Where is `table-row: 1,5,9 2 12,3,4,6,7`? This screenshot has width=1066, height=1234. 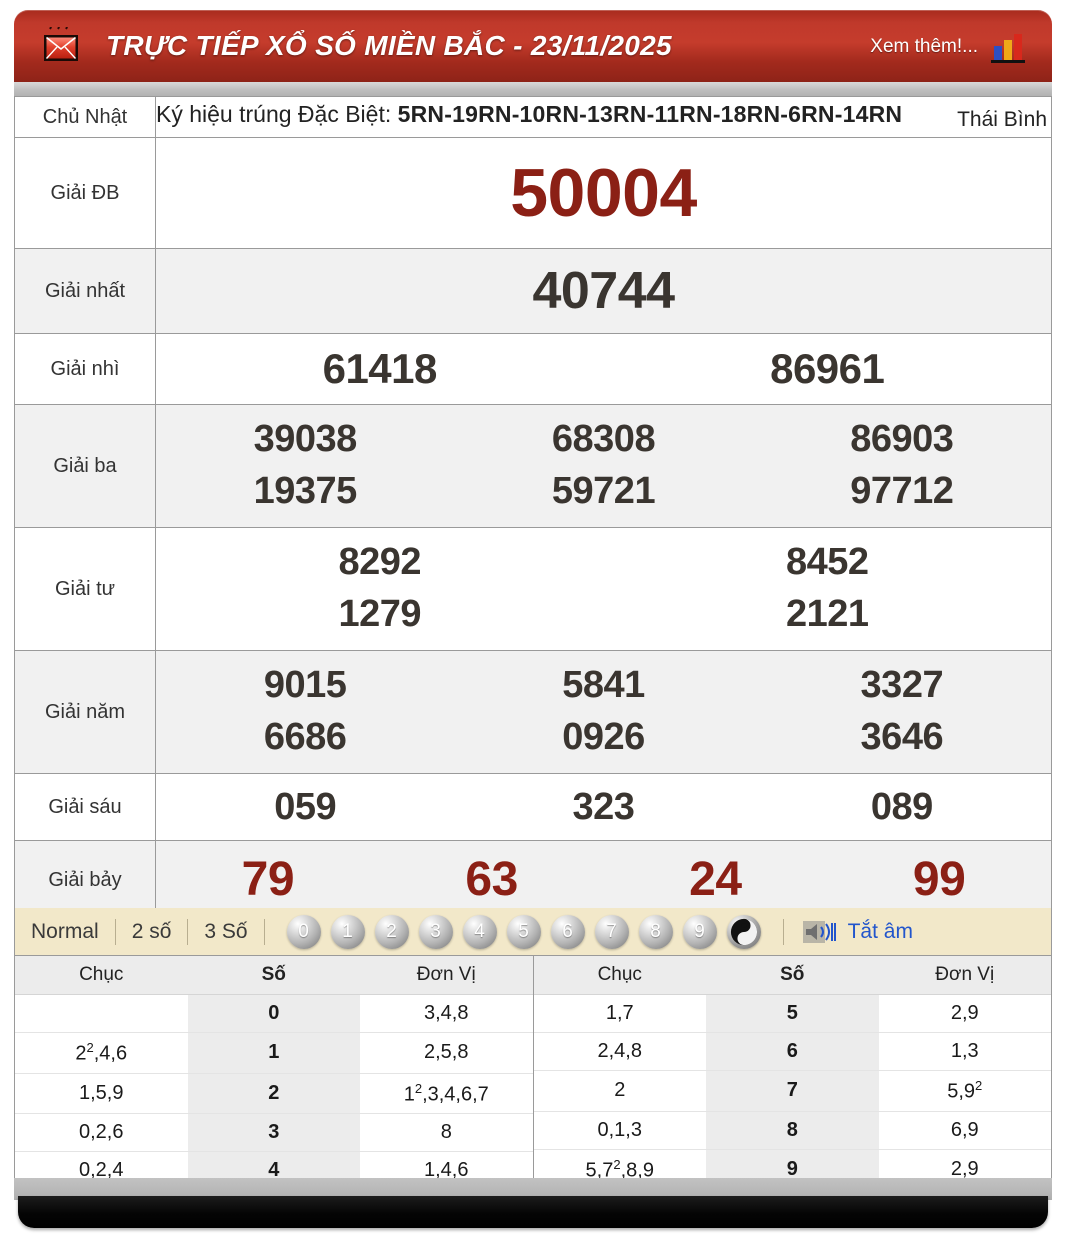 table-row: 1,5,9 2 12,3,4,6,7 is located at coordinates (274, 1094).